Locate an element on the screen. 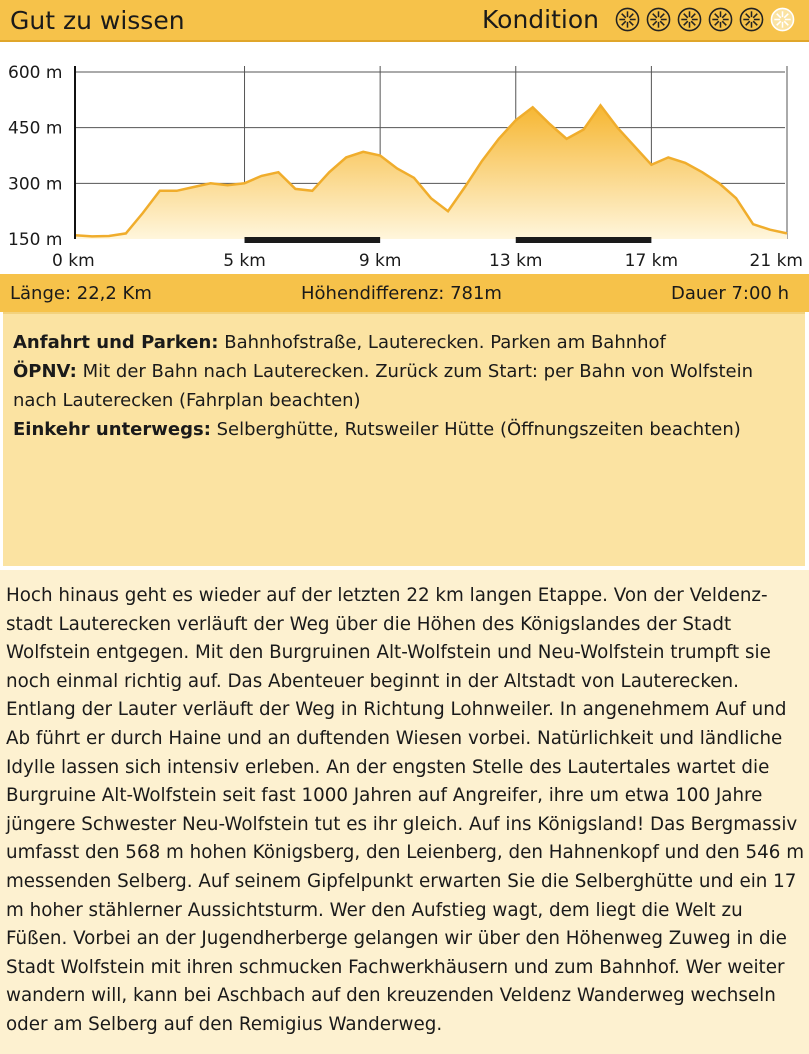 The image size is (809, 1054). x-tick-label: 5 km is located at coordinates (244, 261).